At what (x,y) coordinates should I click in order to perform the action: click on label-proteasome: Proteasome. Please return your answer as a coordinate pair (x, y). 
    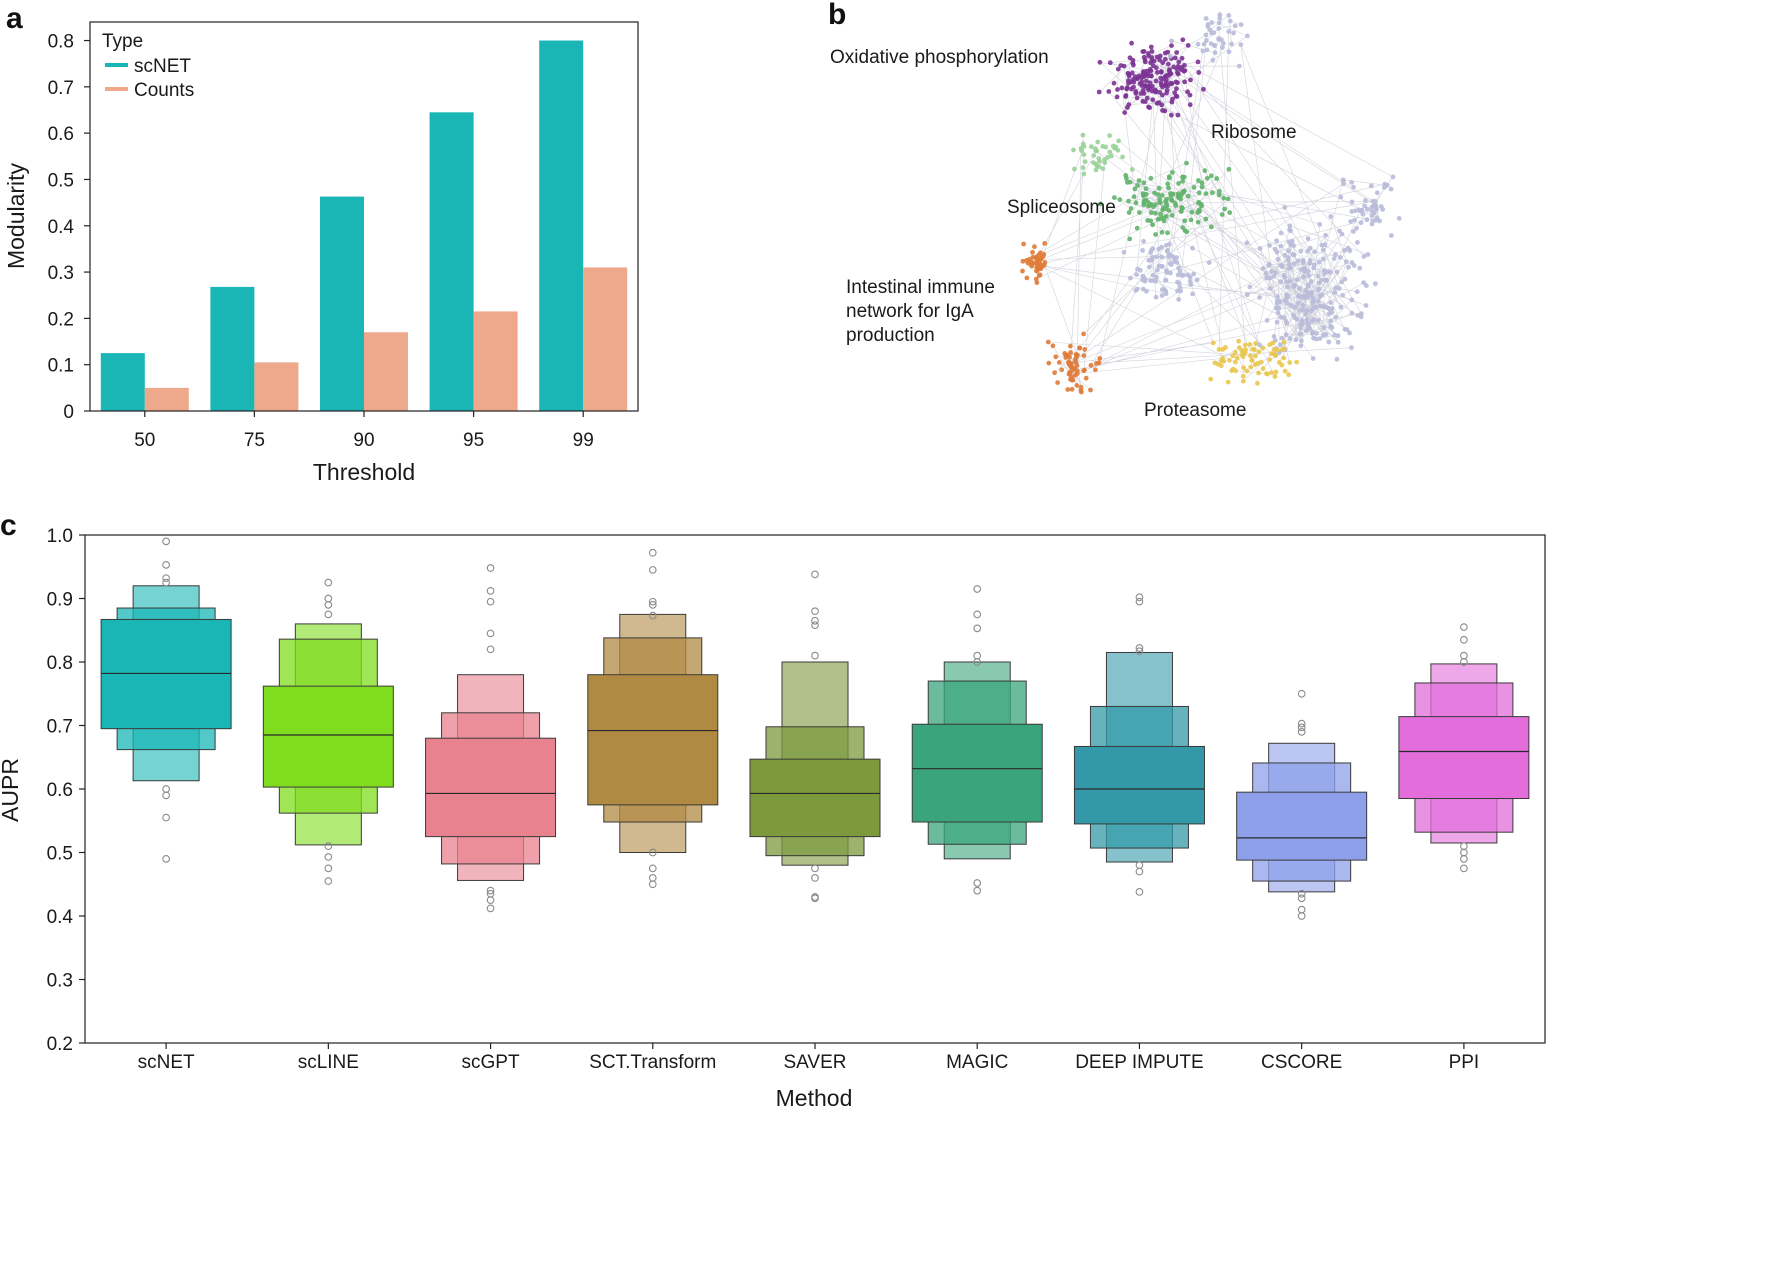
    Looking at the image, I should click on (1195, 410).